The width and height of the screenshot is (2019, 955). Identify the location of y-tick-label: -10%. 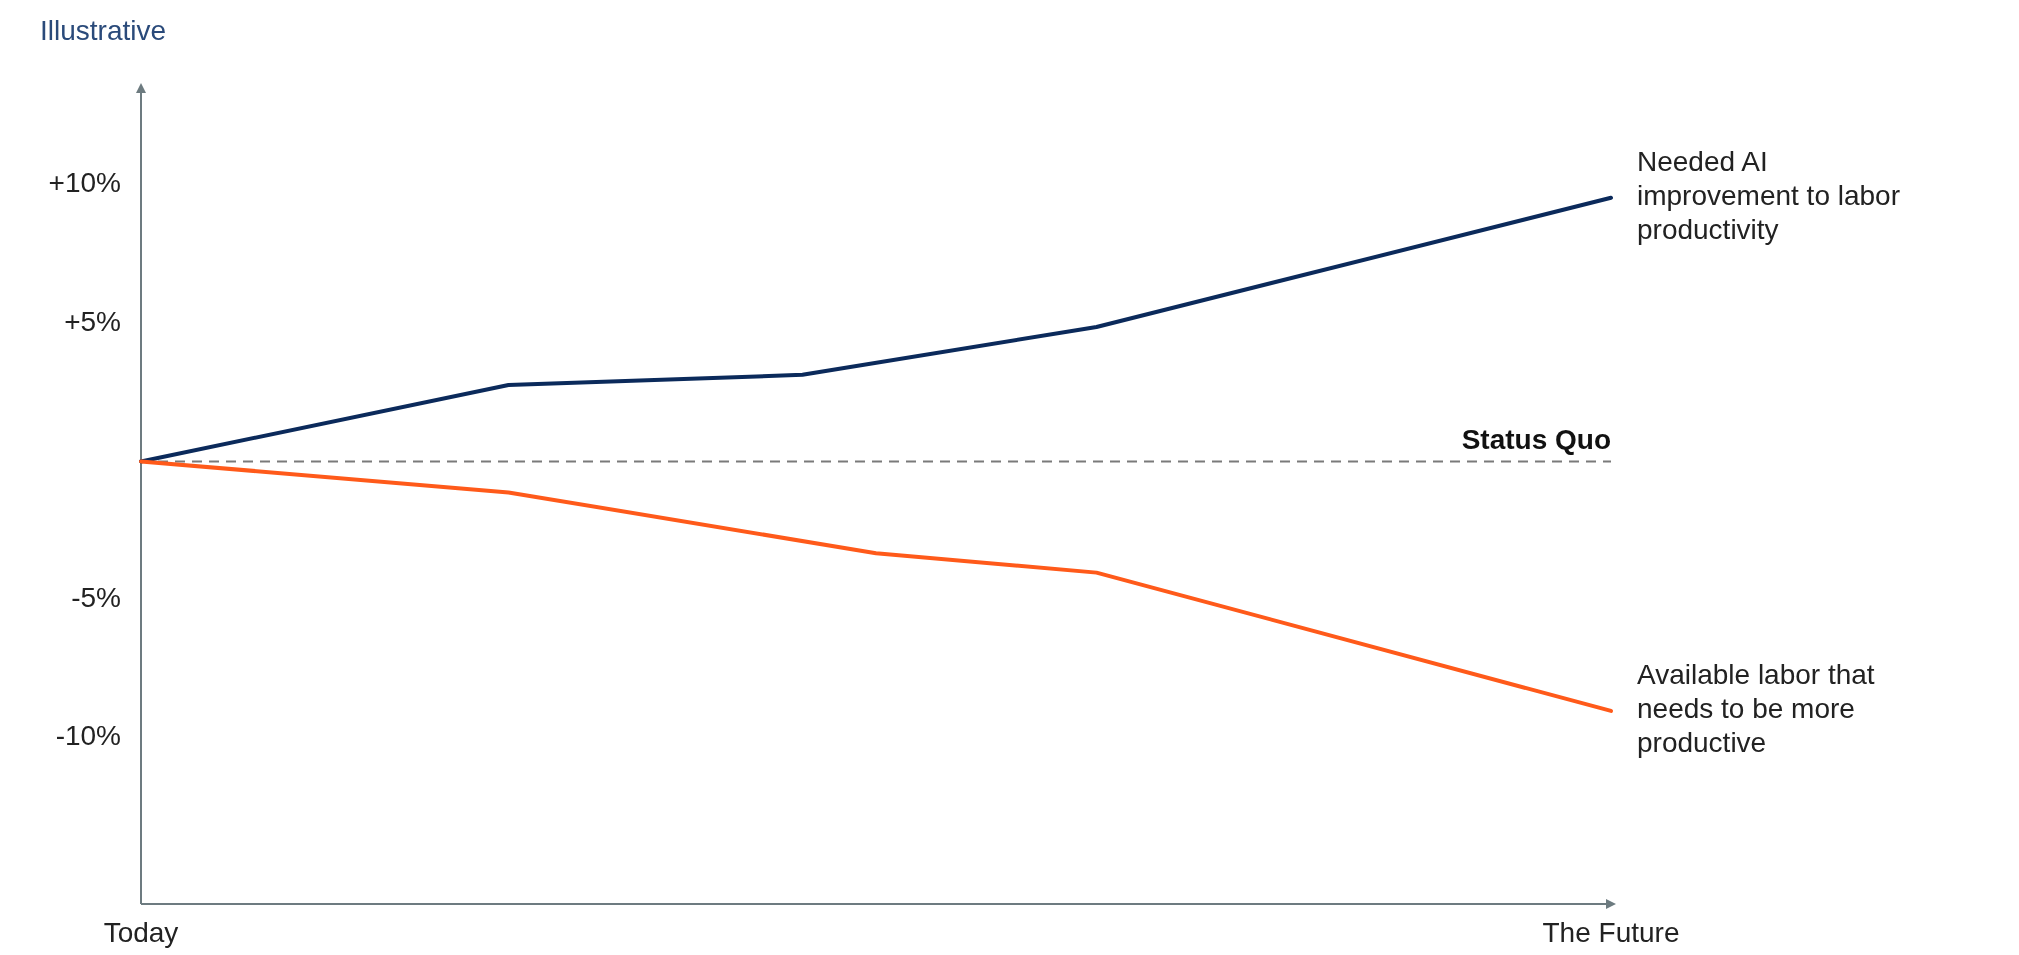
(88, 736).